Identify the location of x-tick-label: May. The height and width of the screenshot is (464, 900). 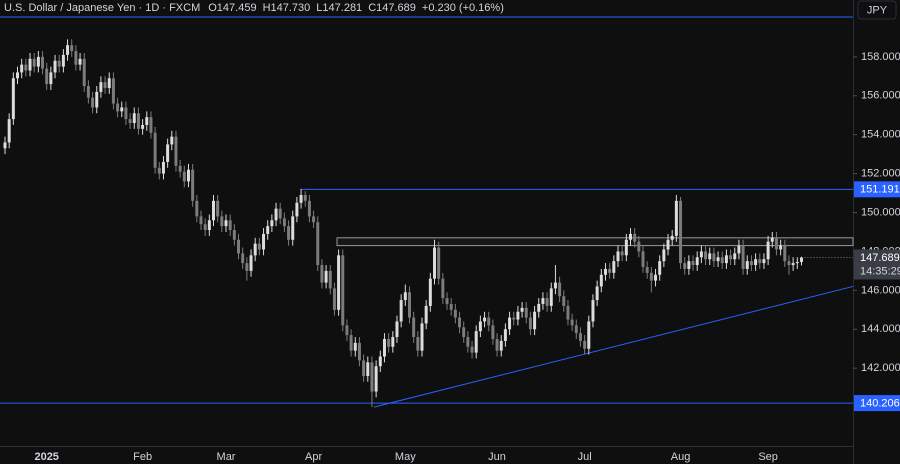
(405, 457).